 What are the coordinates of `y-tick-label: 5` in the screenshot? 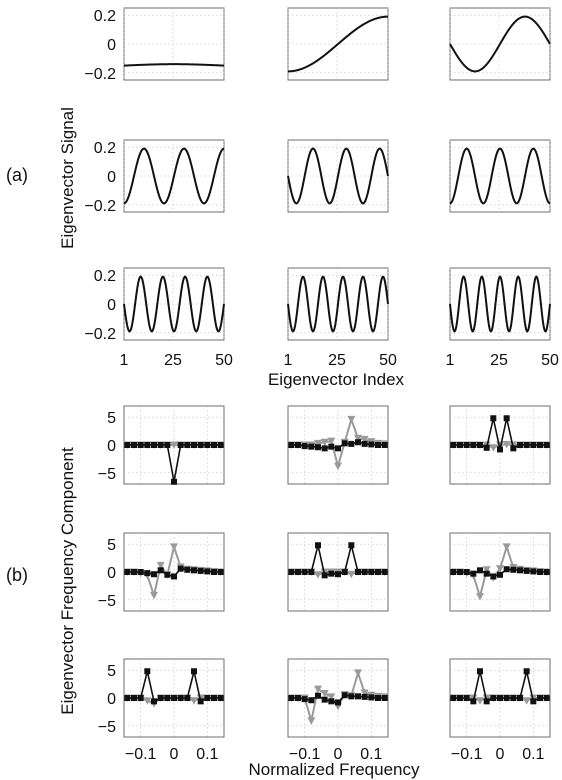 It's located at (111, 418).